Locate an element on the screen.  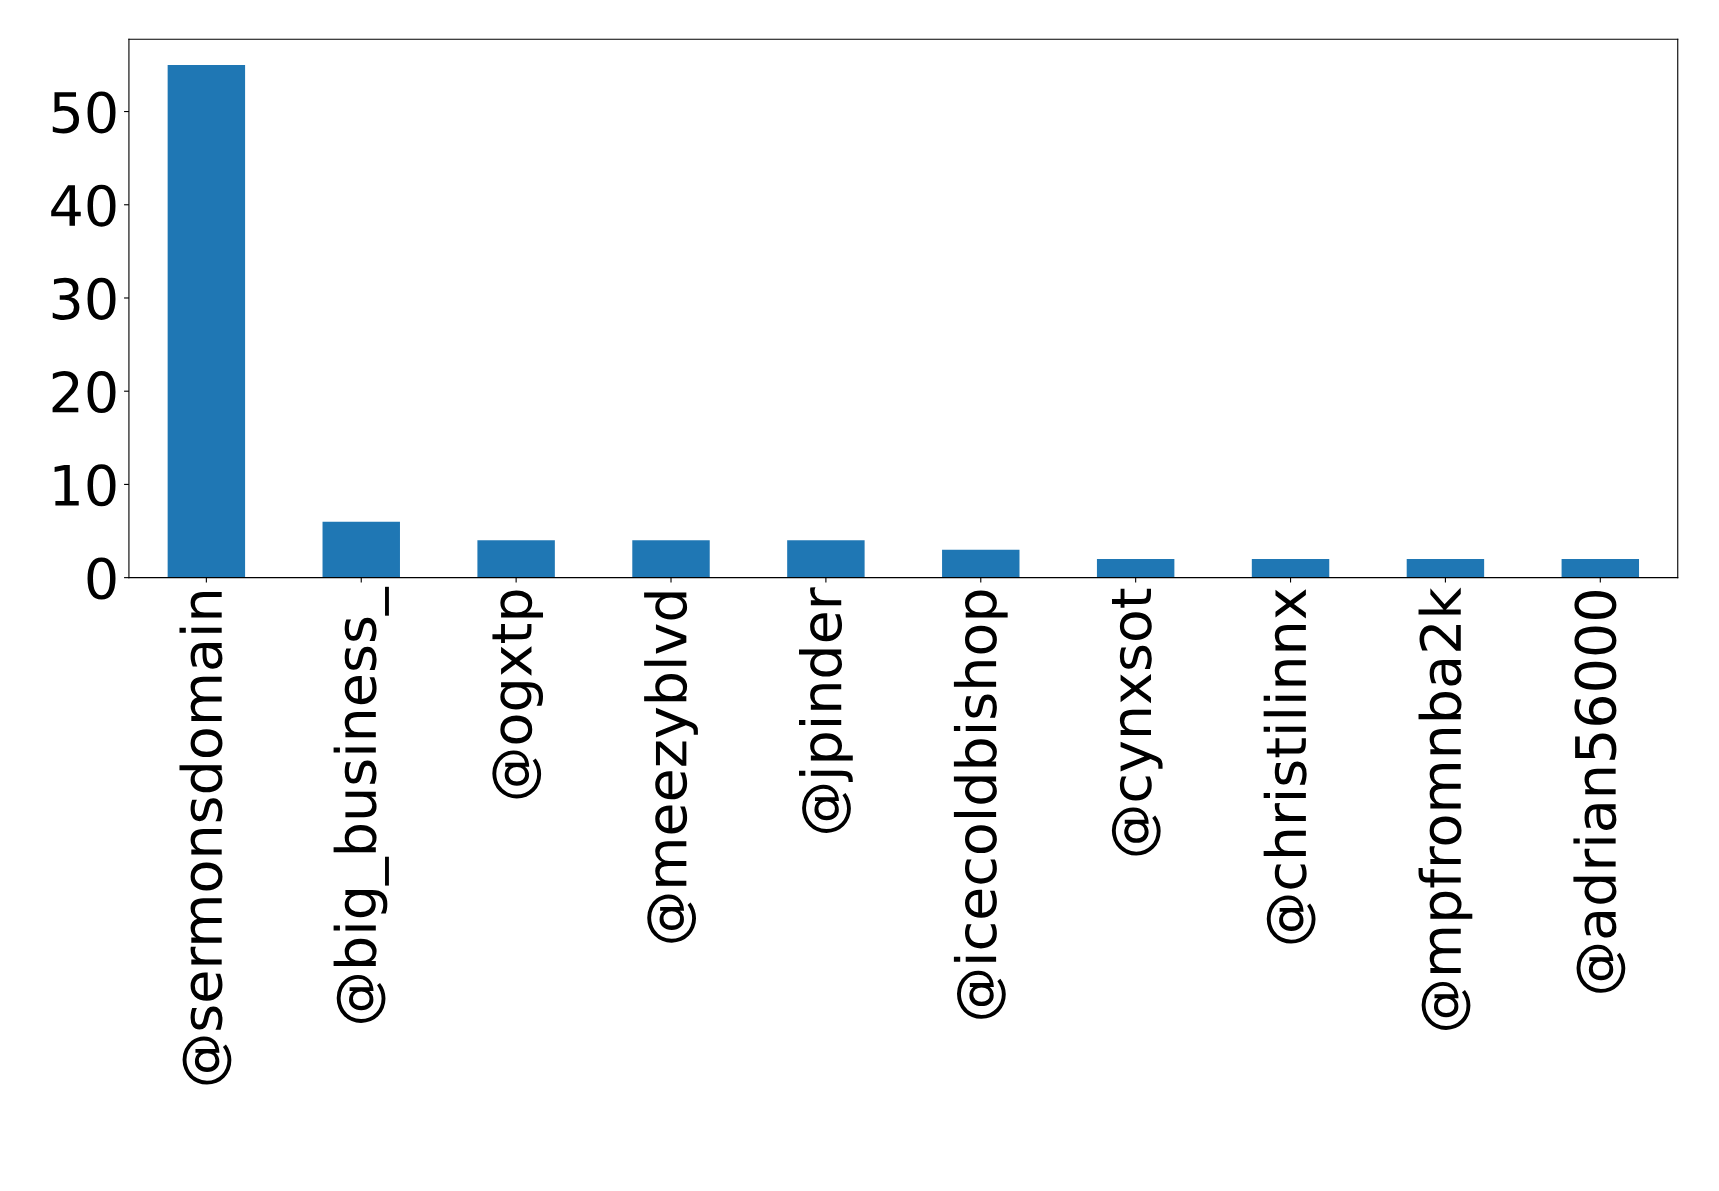
x-tick-label: @jpinder is located at coordinates (826, 710).